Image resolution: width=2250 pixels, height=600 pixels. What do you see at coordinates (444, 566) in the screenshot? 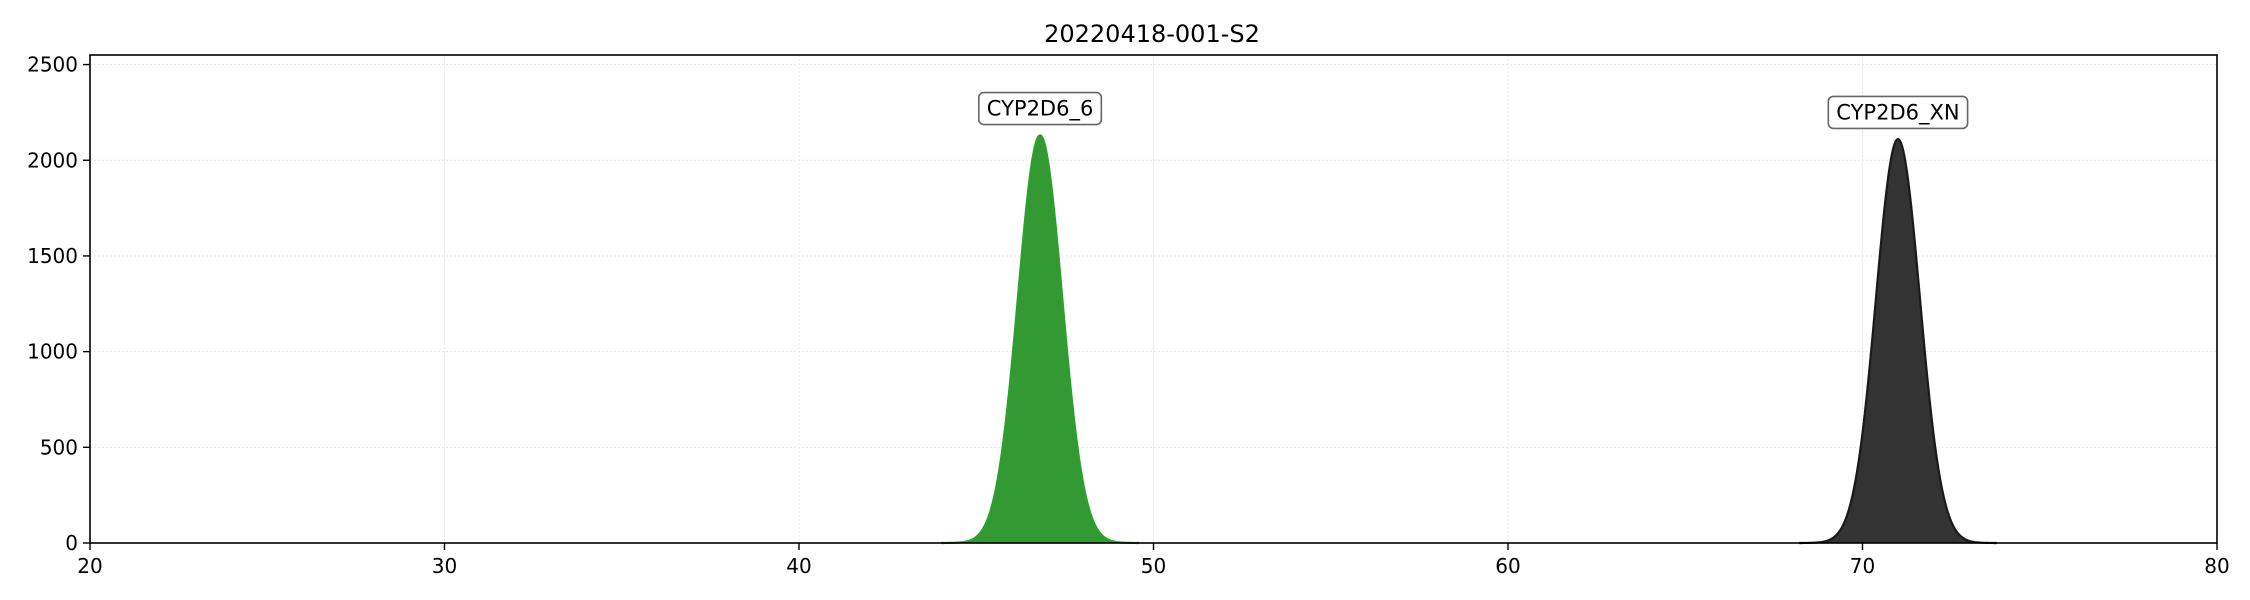
I see `x-tick-label: 30` at bounding box center [444, 566].